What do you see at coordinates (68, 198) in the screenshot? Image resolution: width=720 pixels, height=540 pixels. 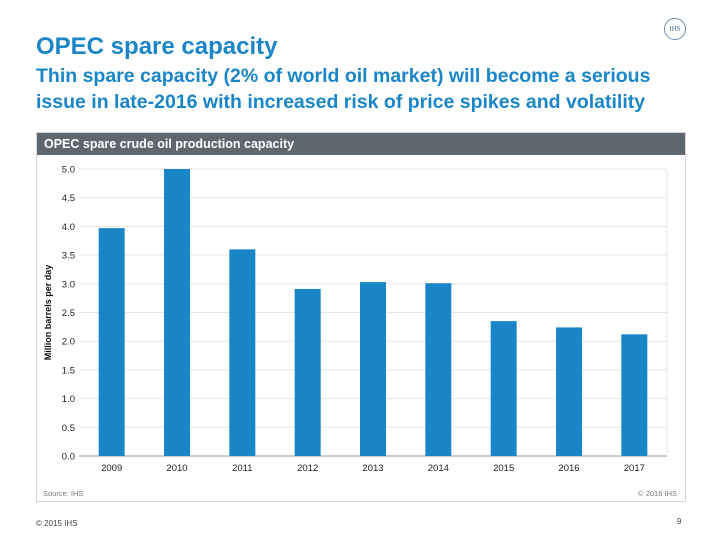 I see `y-tick-label: 4.5` at bounding box center [68, 198].